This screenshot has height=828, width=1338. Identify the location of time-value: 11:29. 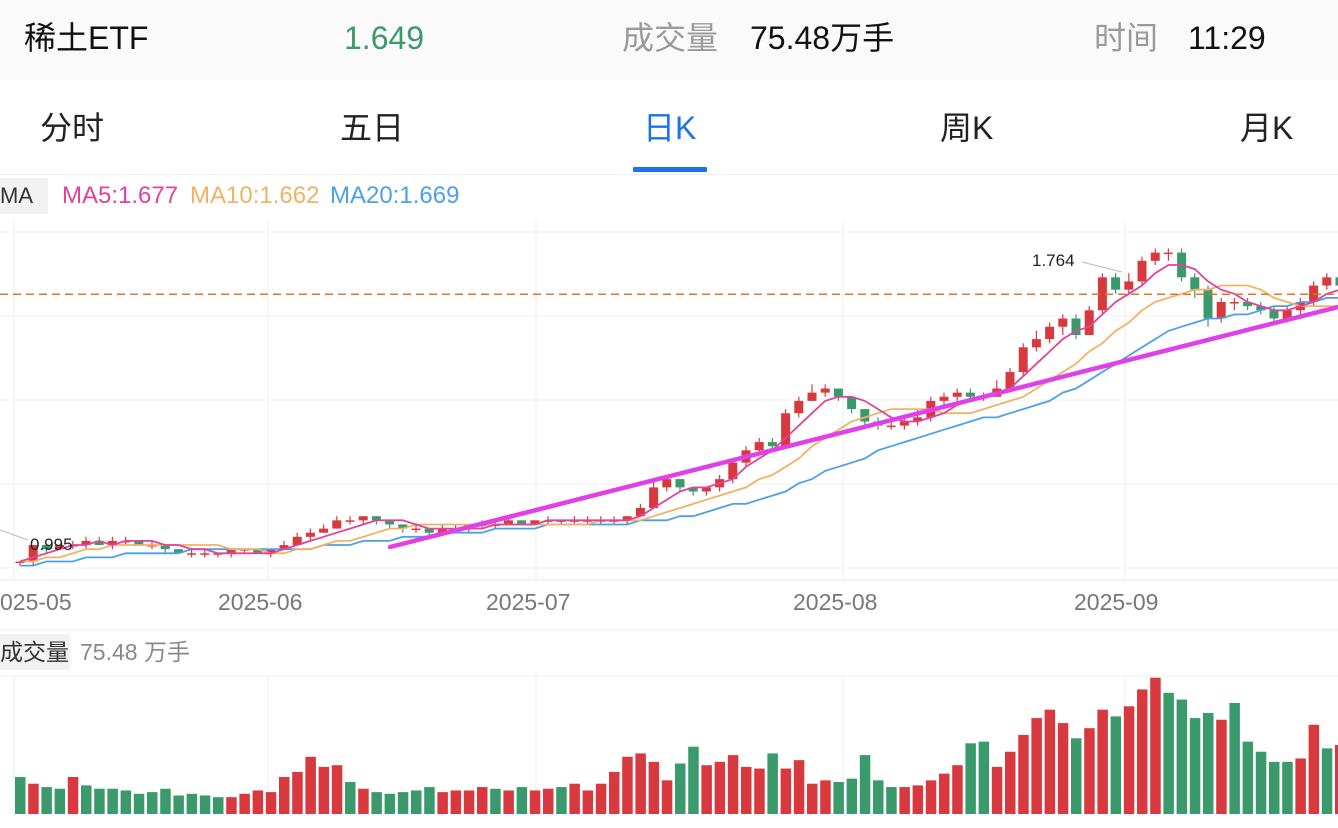
(1227, 38).